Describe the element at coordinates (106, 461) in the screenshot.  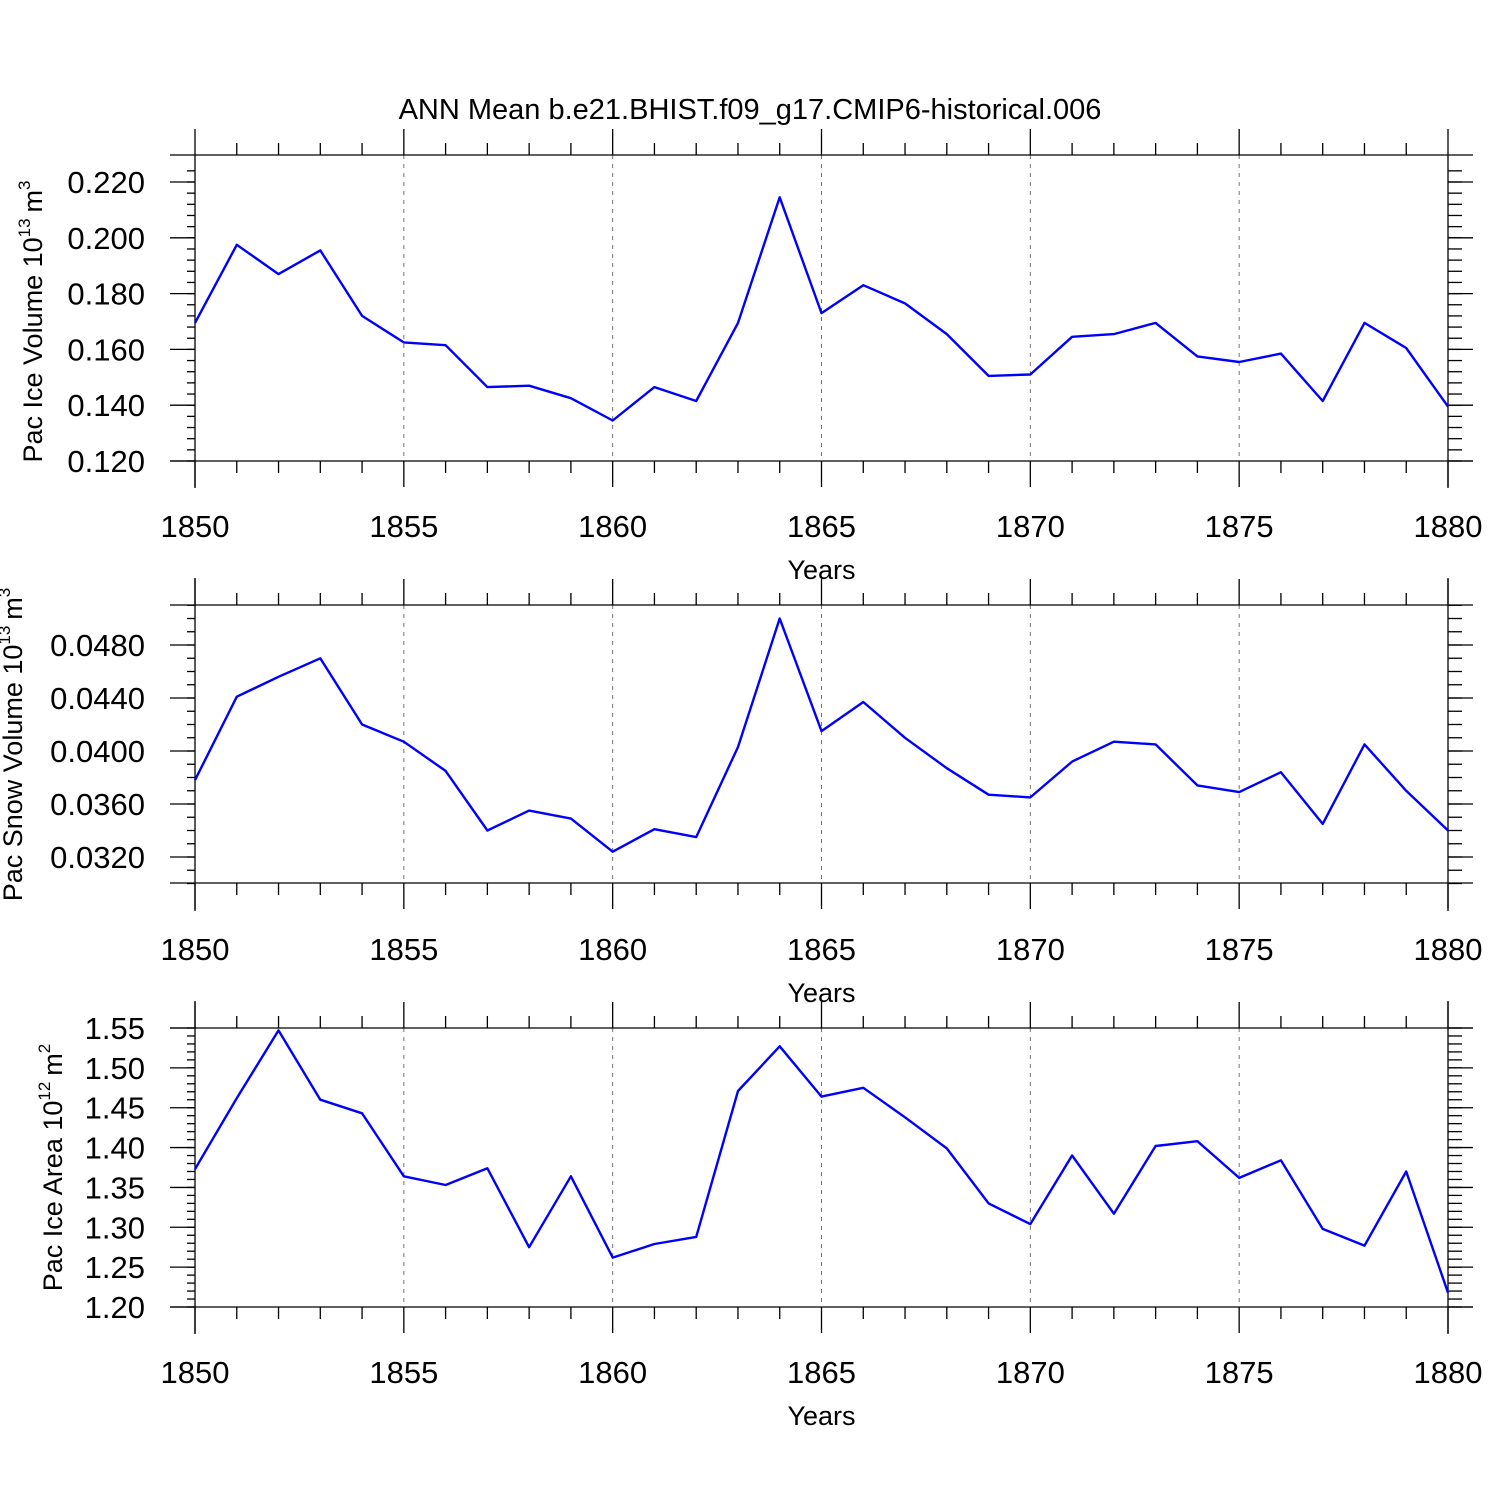
I see `y-tick-label: 0.120` at that location.